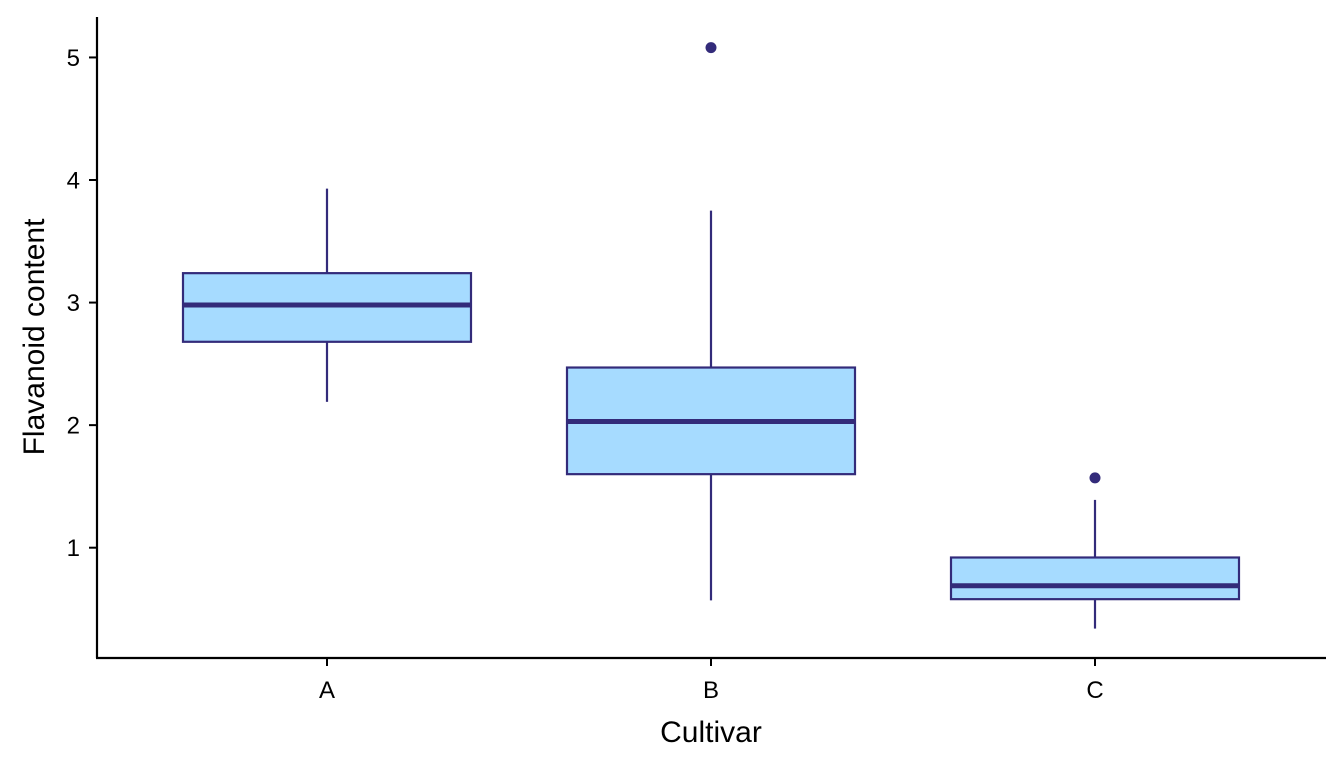 The width and height of the screenshot is (1344, 768). I want to click on x-ticks: A B C, so click(711, 681).